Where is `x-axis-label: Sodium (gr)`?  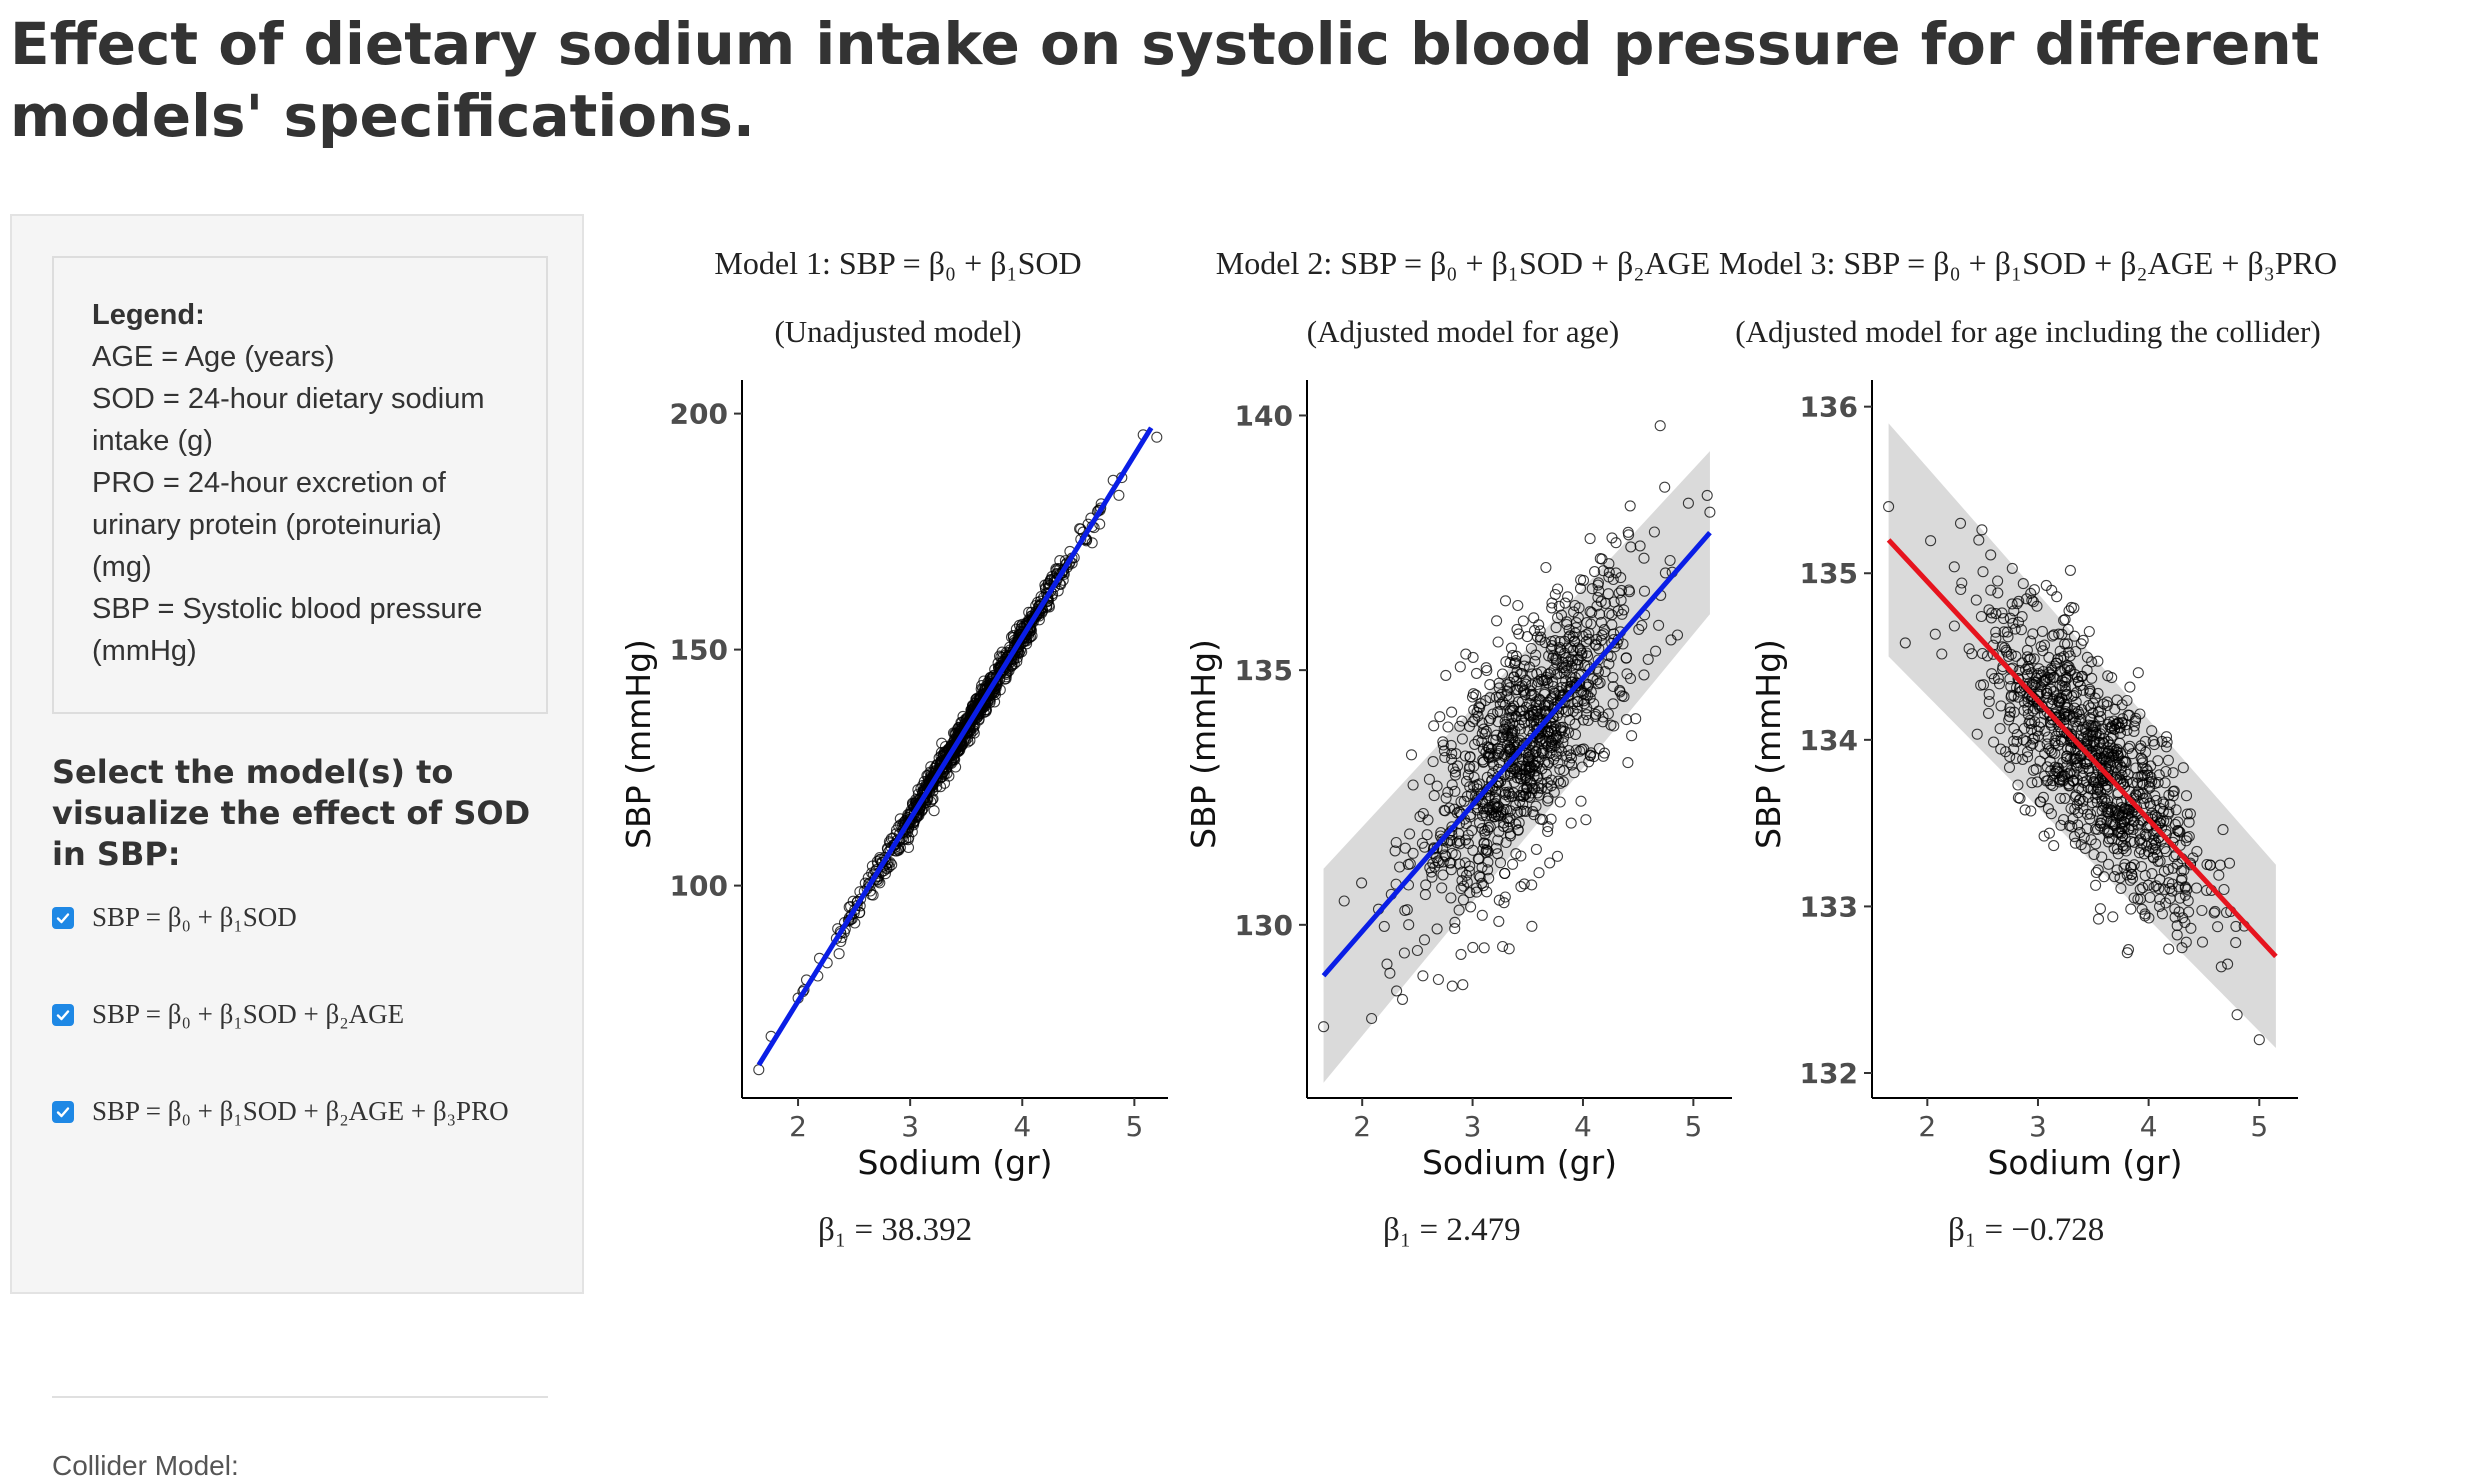 x-axis-label: Sodium (gr) is located at coordinates (1519, 1162).